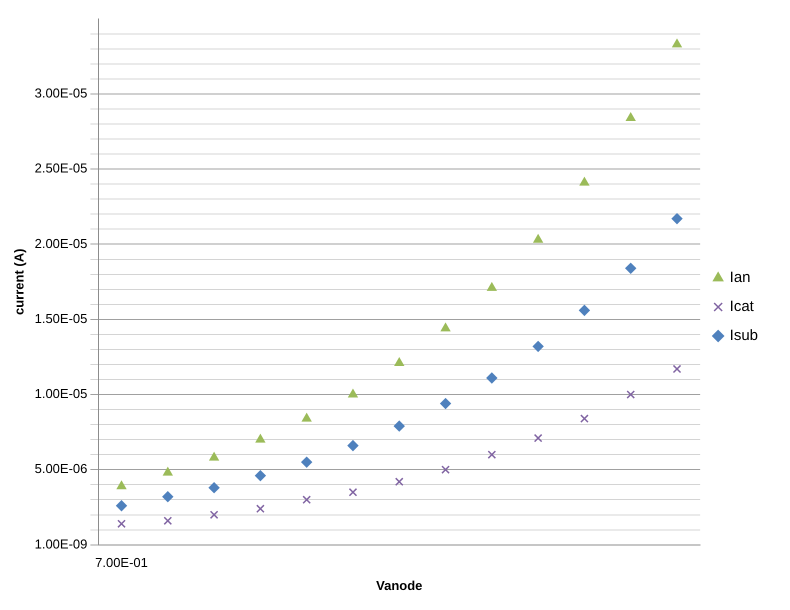  Describe the element at coordinates (744, 335) in the screenshot. I see `legend-label: Isub` at that location.